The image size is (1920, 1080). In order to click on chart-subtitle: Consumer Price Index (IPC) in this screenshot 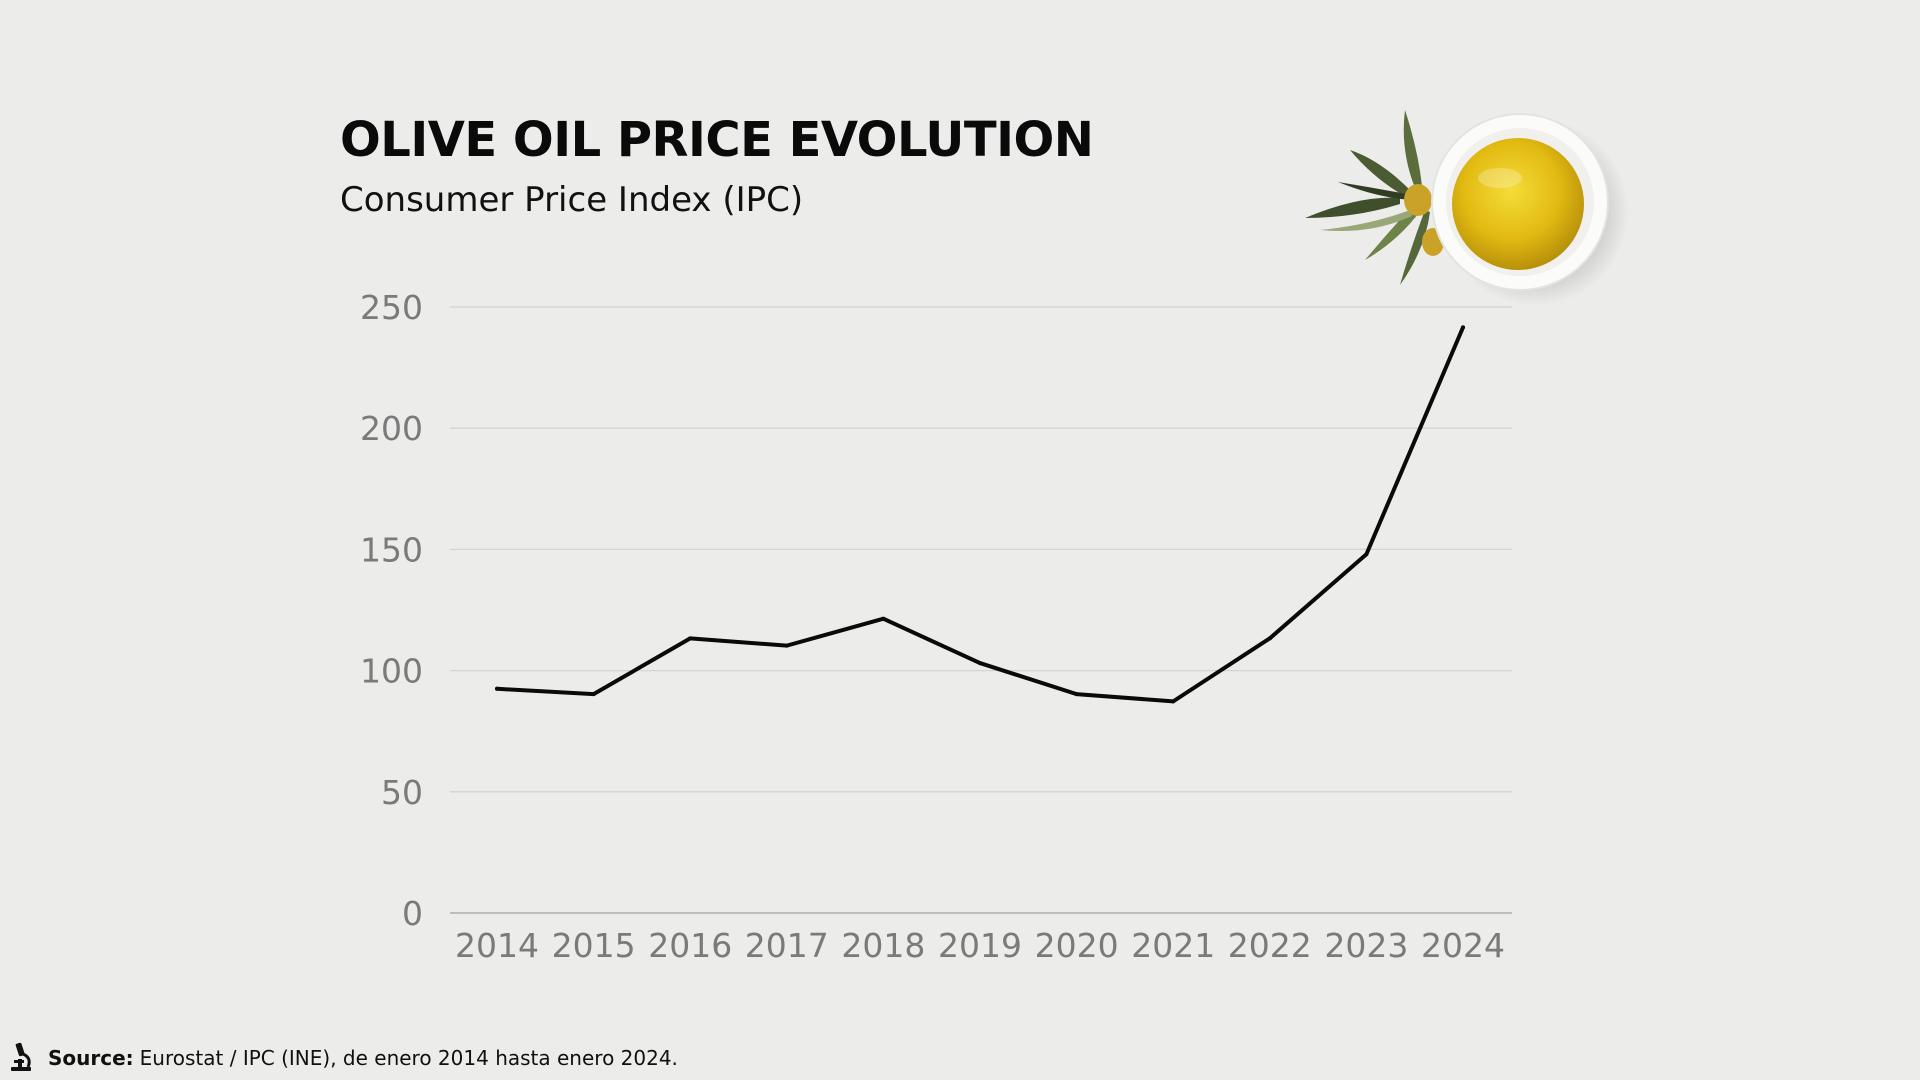, I will do `click(572, 200)`.